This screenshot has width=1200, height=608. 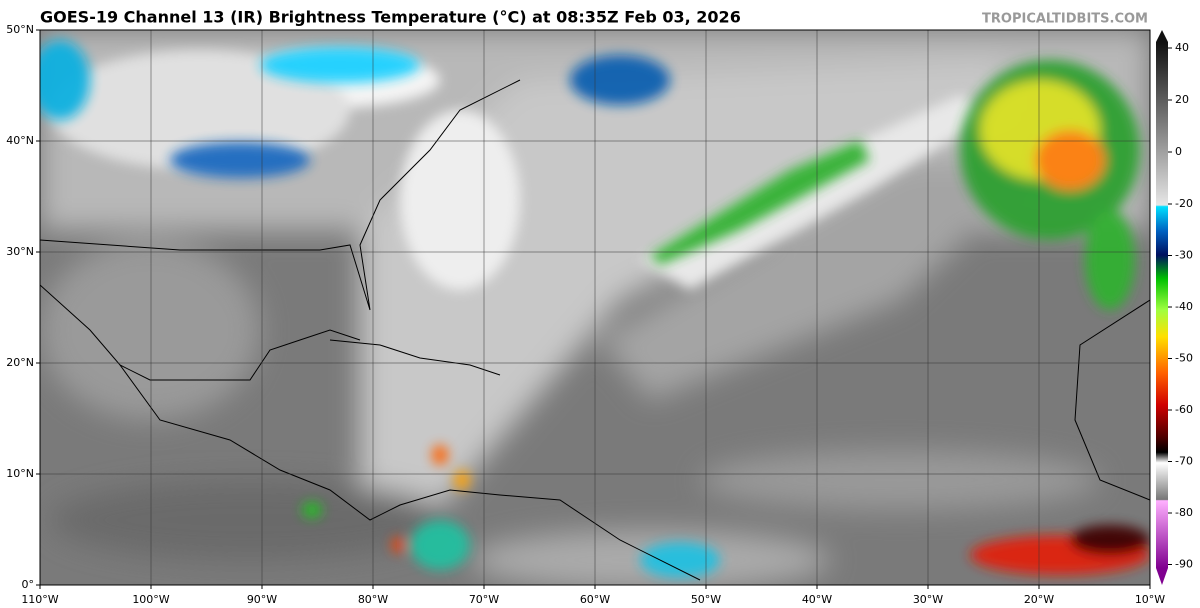 What do you see at coordinates (1150, 599) in the screenshot?
I see `lon-label: 10°W` at bounding box center [1150, 599].